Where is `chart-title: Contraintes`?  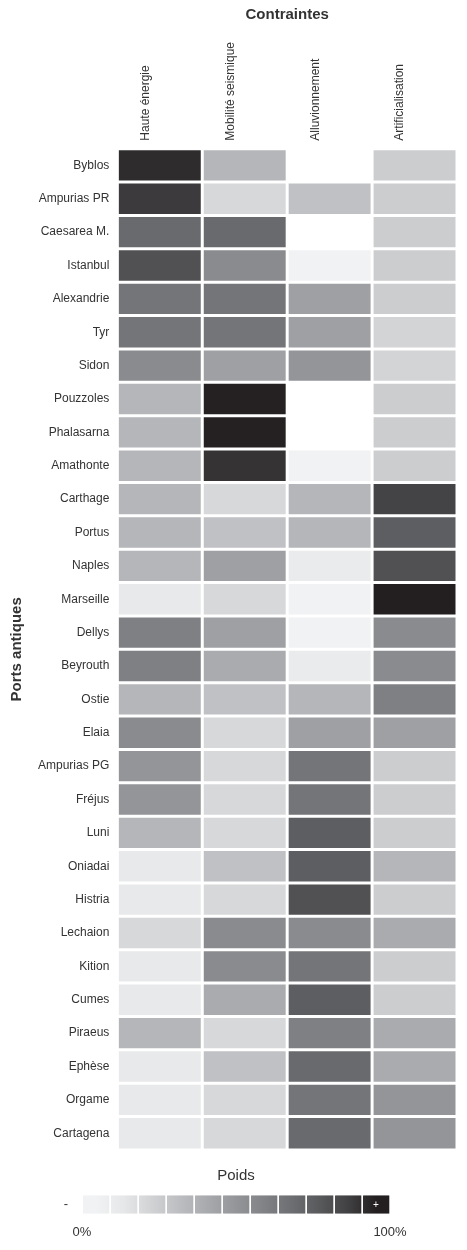 chart-title: Contraintes is located at coordinates (287, 14).